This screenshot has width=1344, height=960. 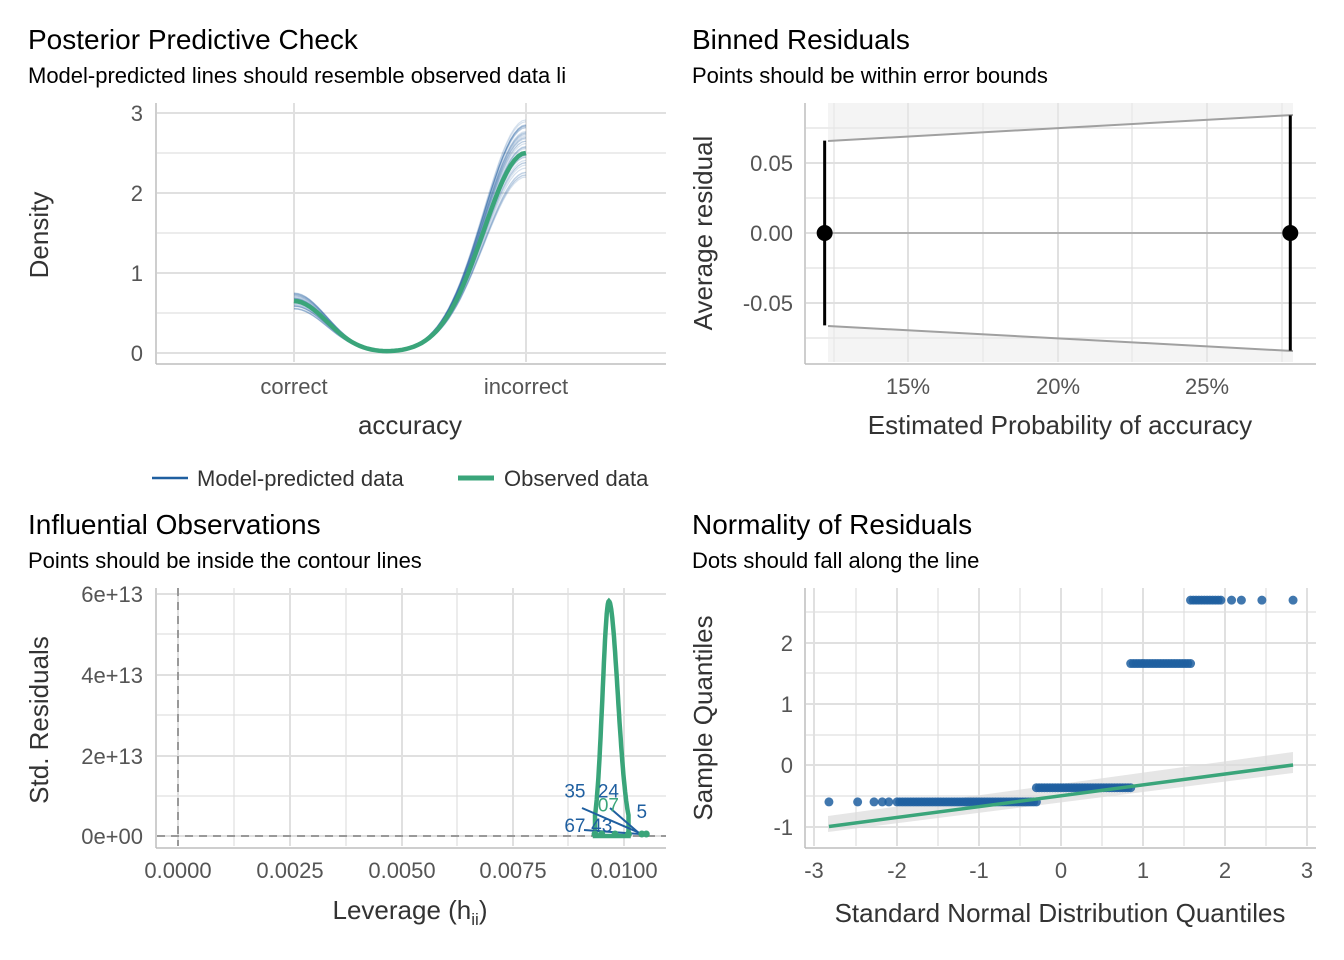 What do you see at coordinates (112, 594) in the screenshot?
I see `influential-y-tick: 6e+13` at bounding box center [112, 594].